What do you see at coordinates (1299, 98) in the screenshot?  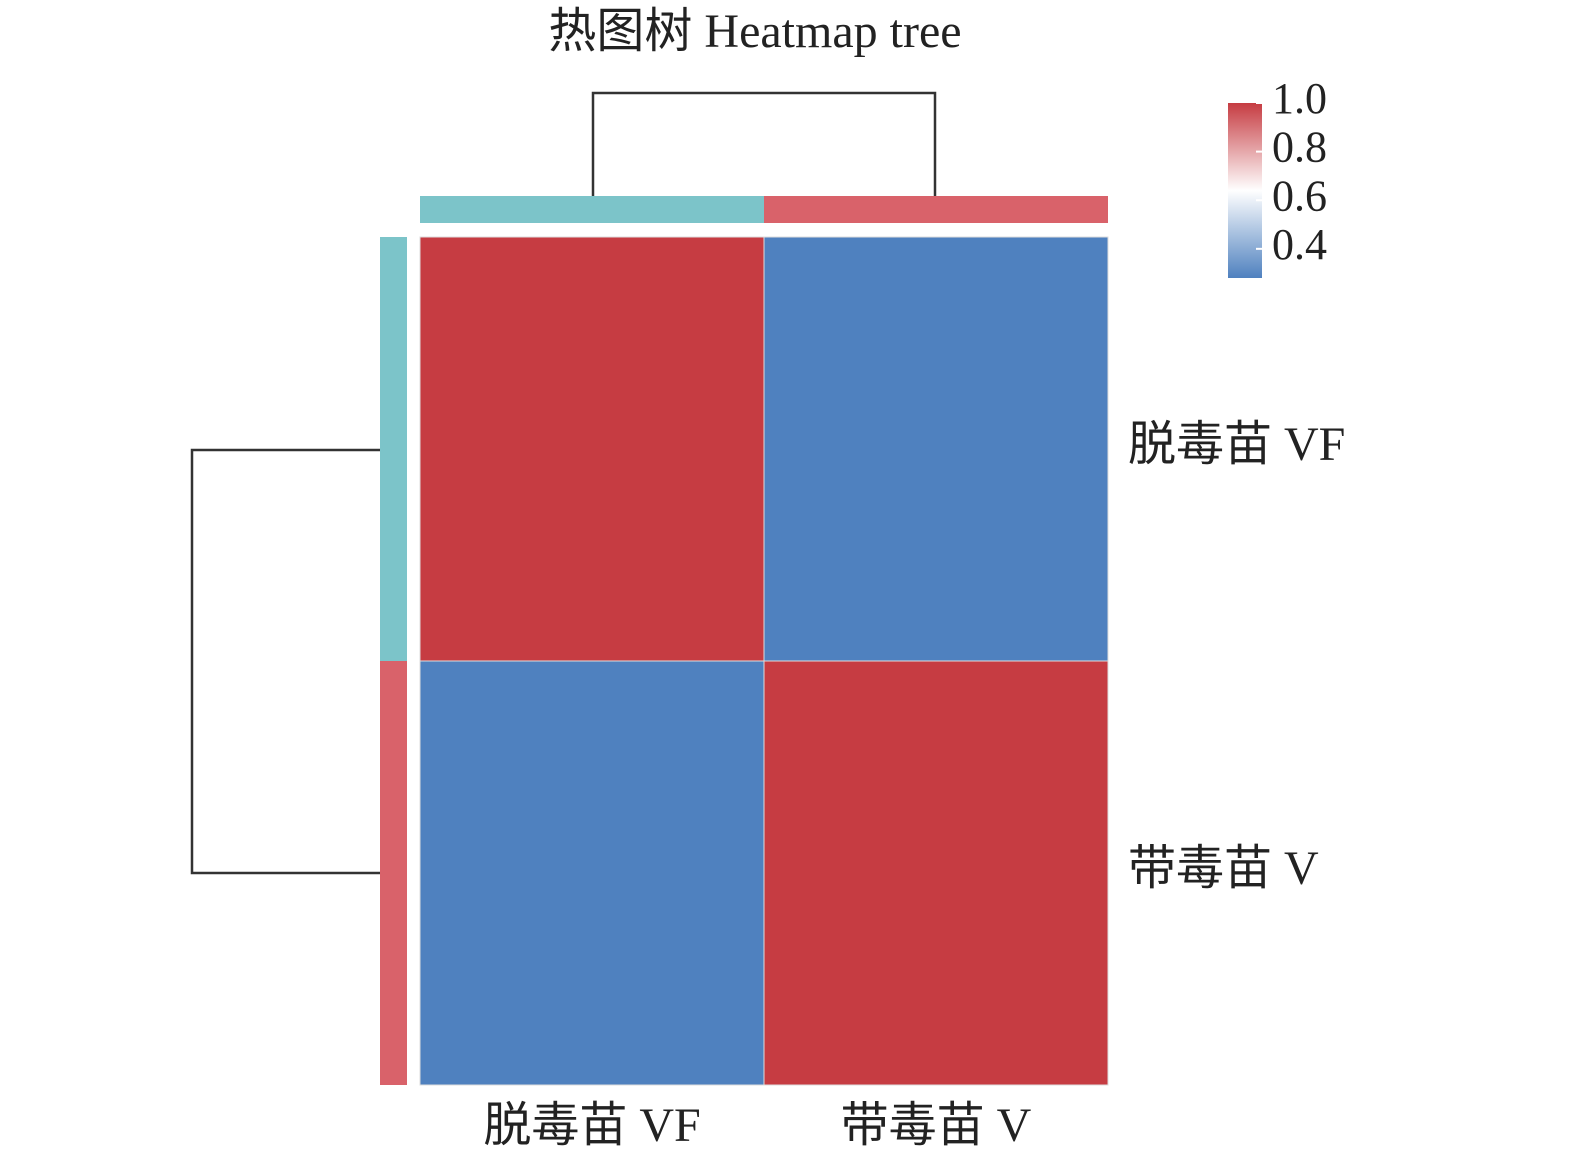 I see `colorbar-tick-label: 1.0` at bounding box center [1299, 98].